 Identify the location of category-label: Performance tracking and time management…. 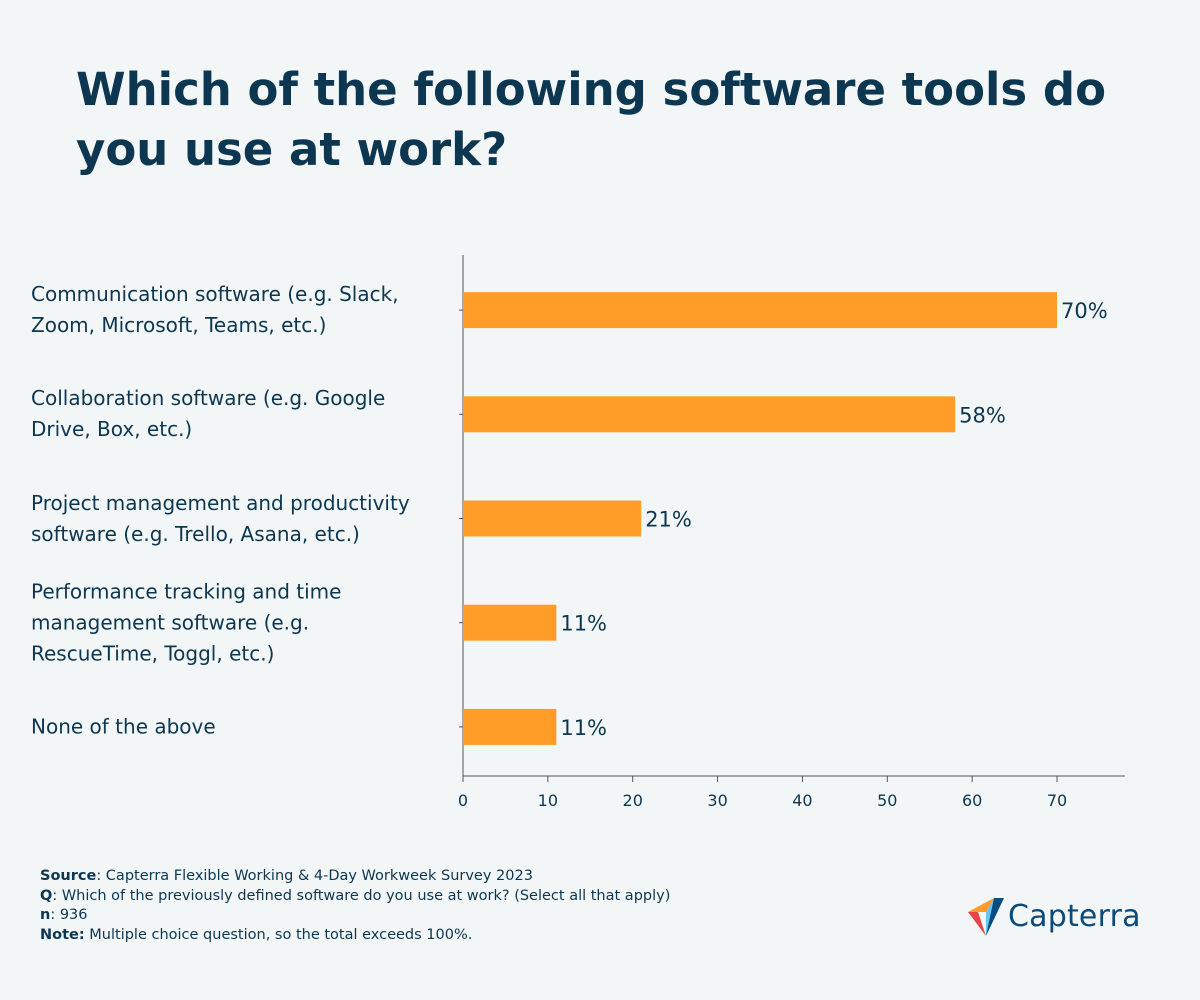
(186, 622).